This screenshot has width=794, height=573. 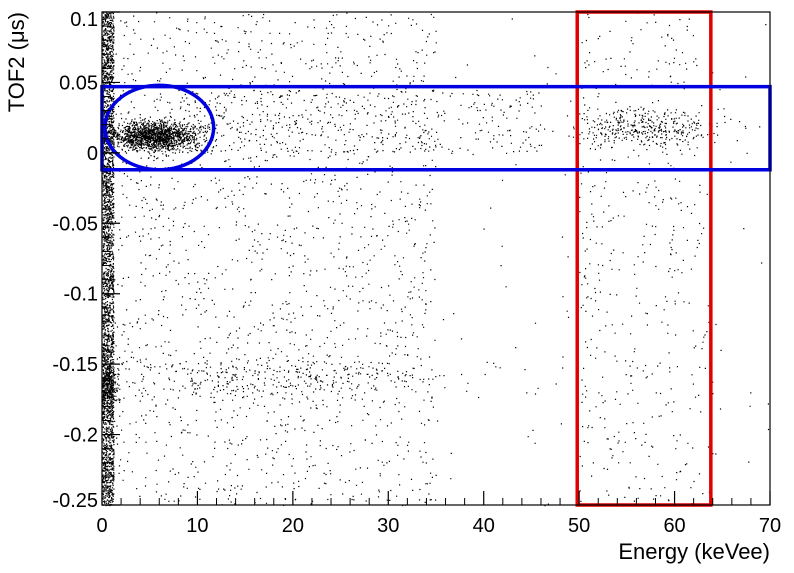 What do you see at coordinates (770, 526) in the screenshot?
I see `x-tick-label: 70` at bounding box center [770, 526].